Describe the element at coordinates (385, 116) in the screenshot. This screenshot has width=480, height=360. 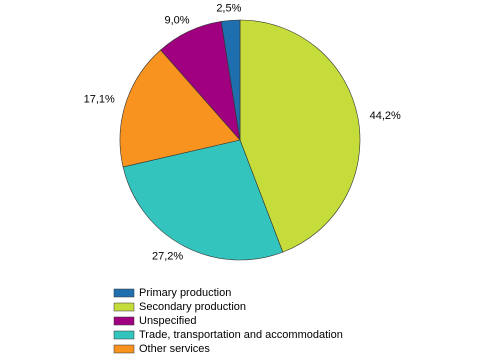
I see `data-label: 44,2%` at that location.